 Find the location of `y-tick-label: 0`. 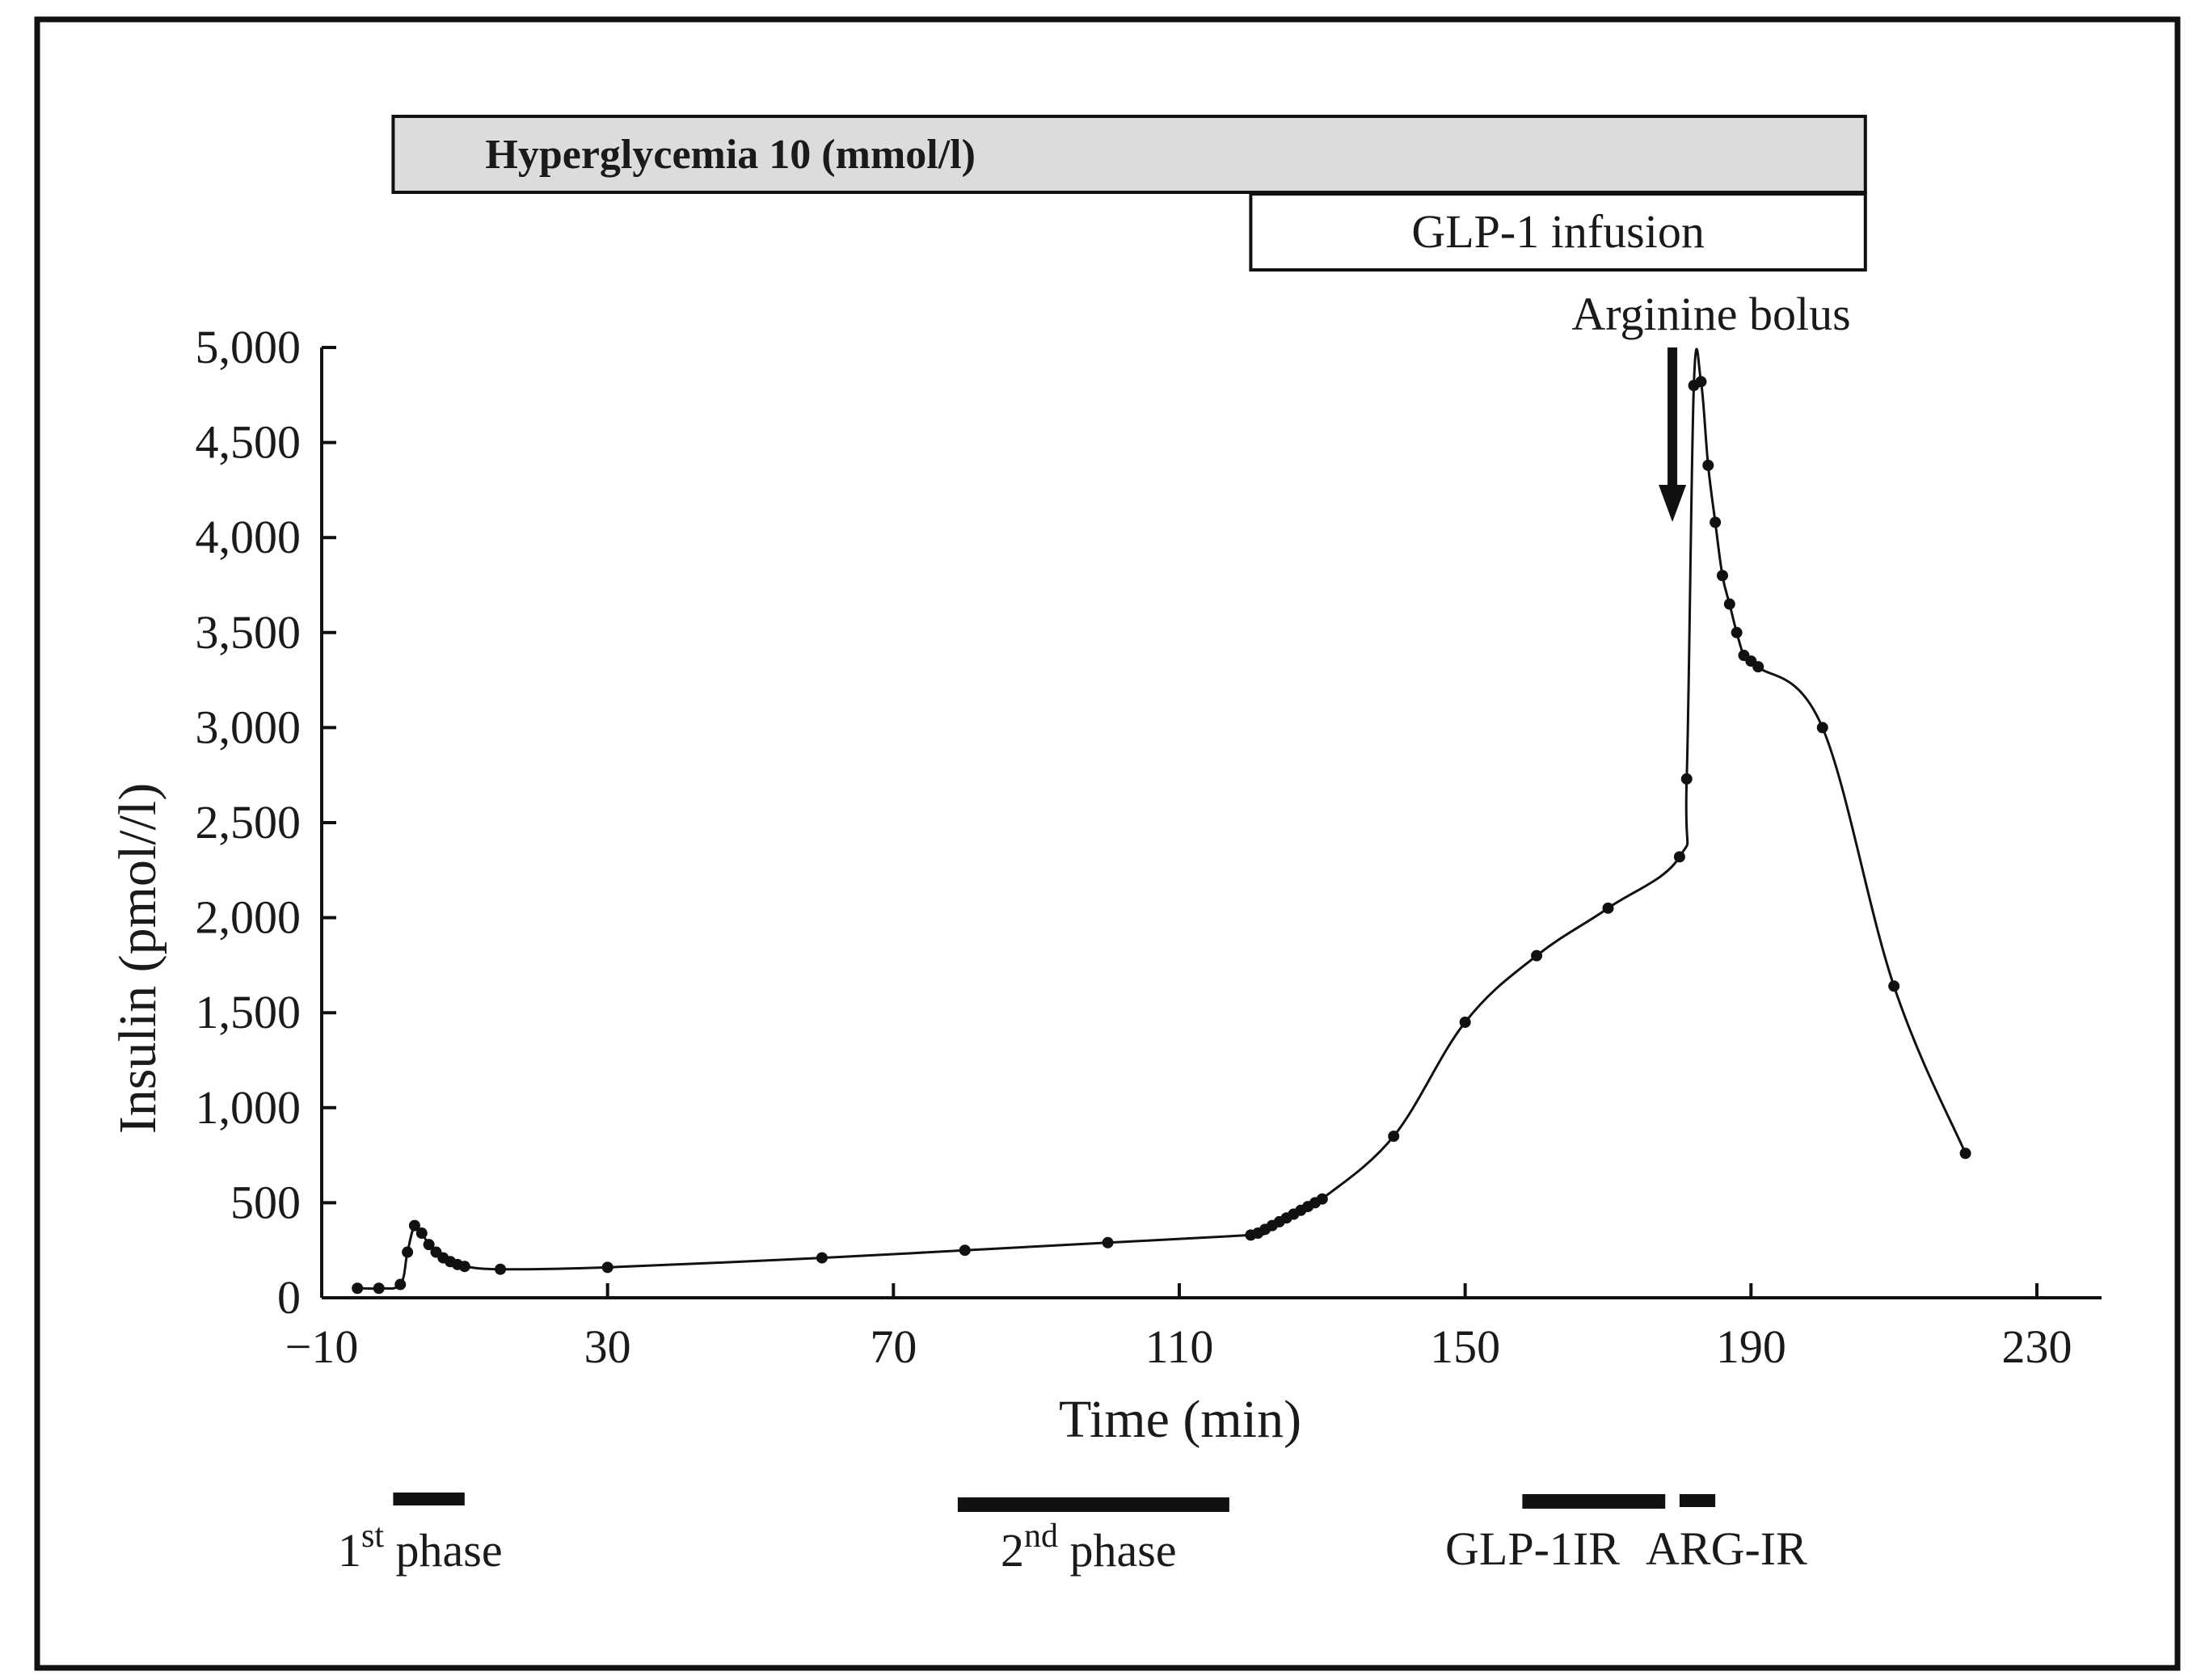

y-tick-label: 0 is located at coordinates (289, 1297).